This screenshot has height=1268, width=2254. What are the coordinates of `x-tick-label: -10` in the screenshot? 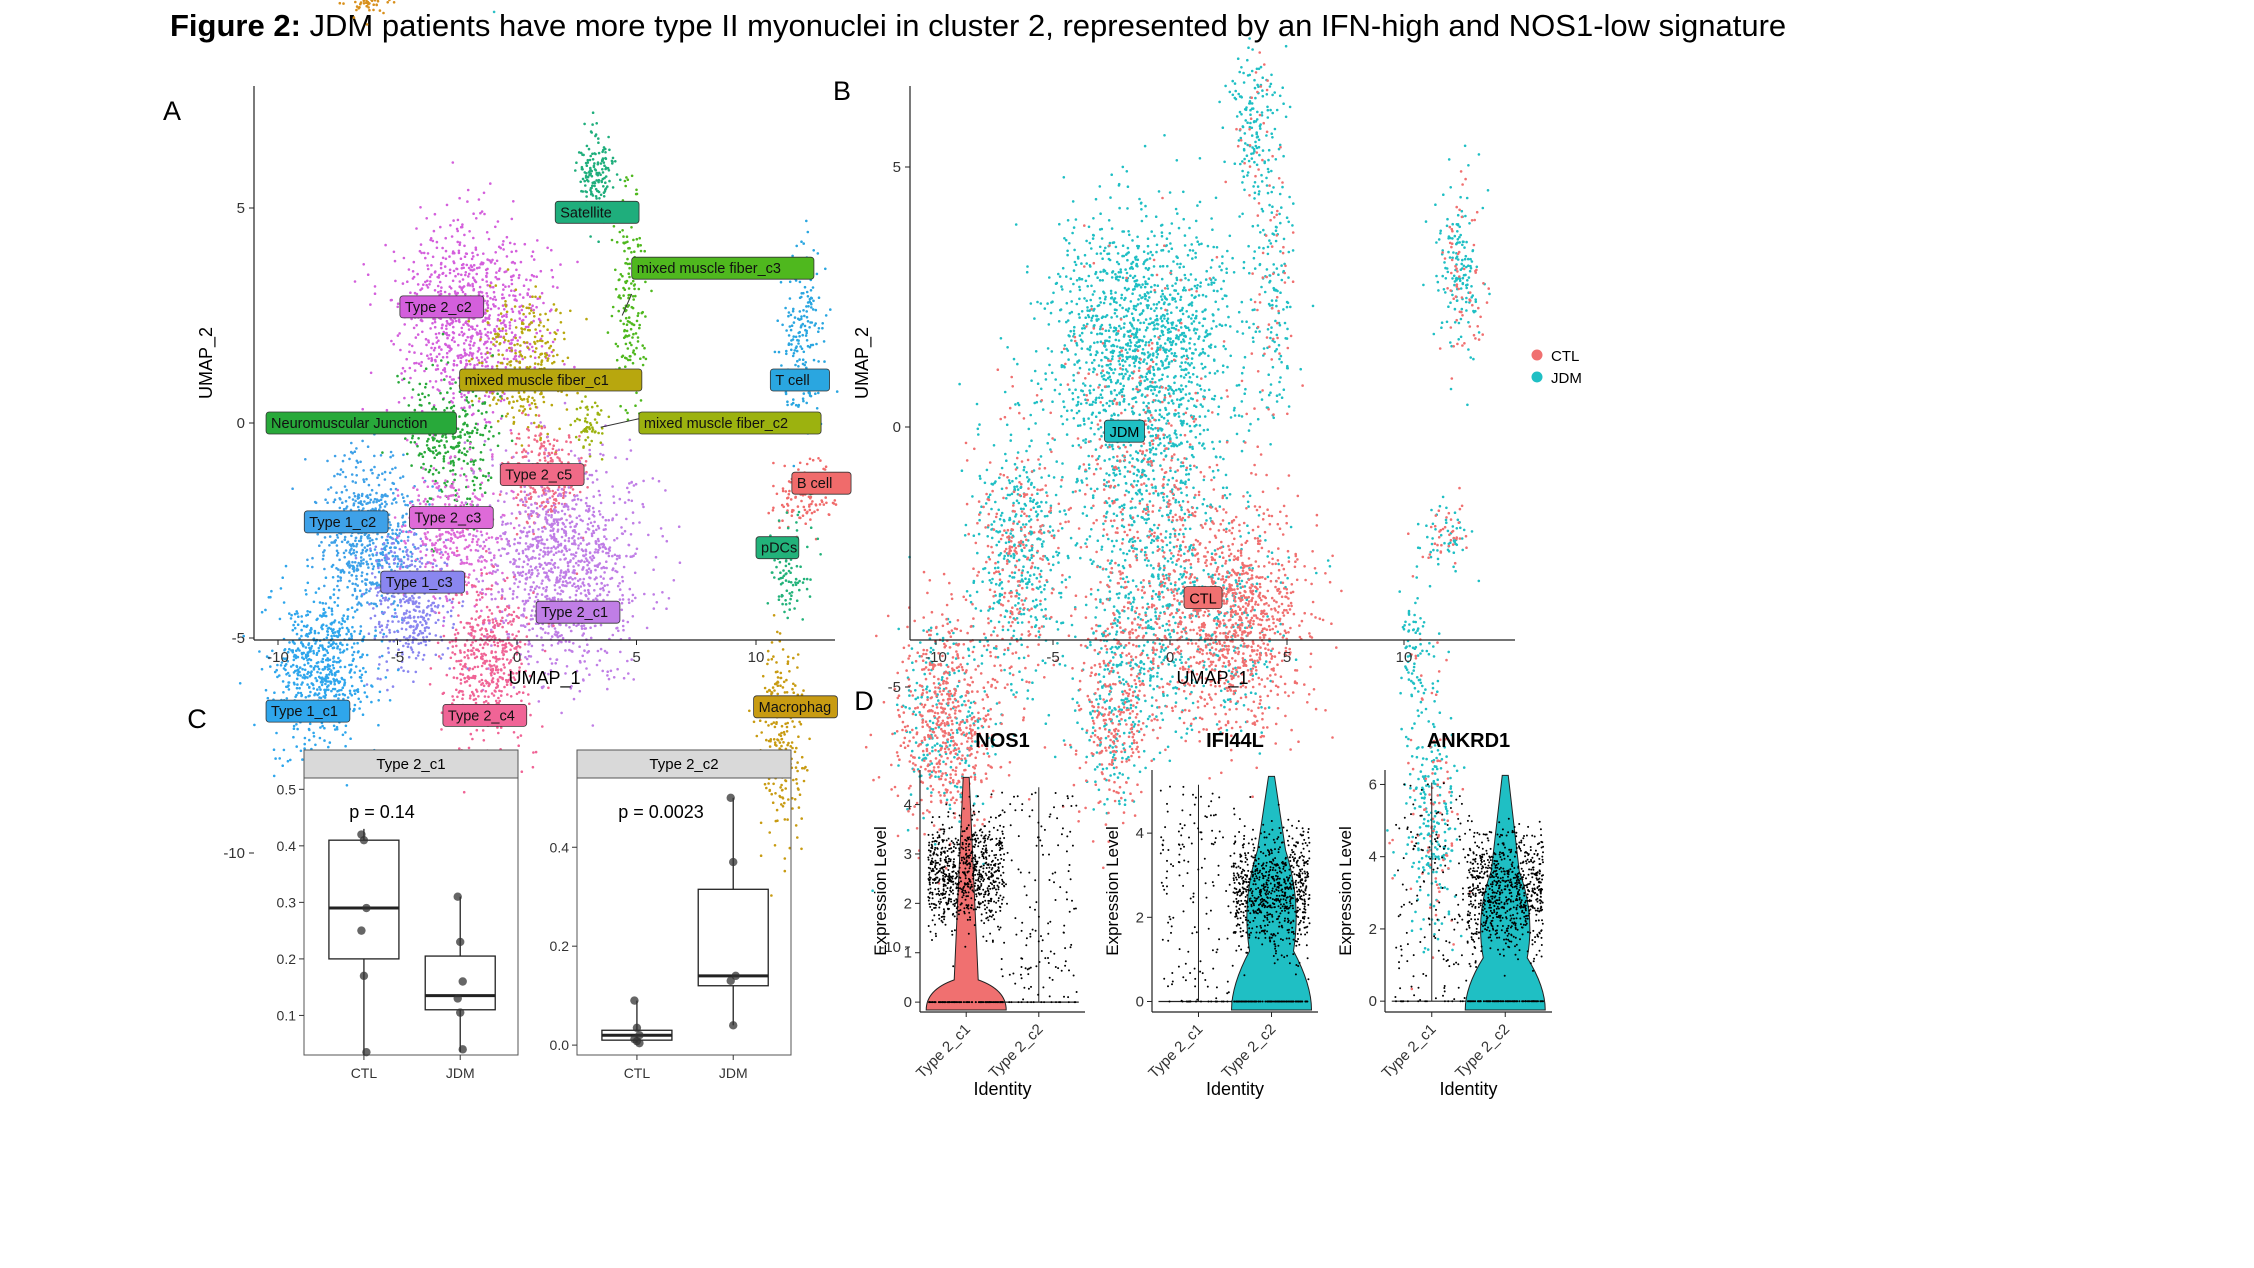 It's located at (936, 657).